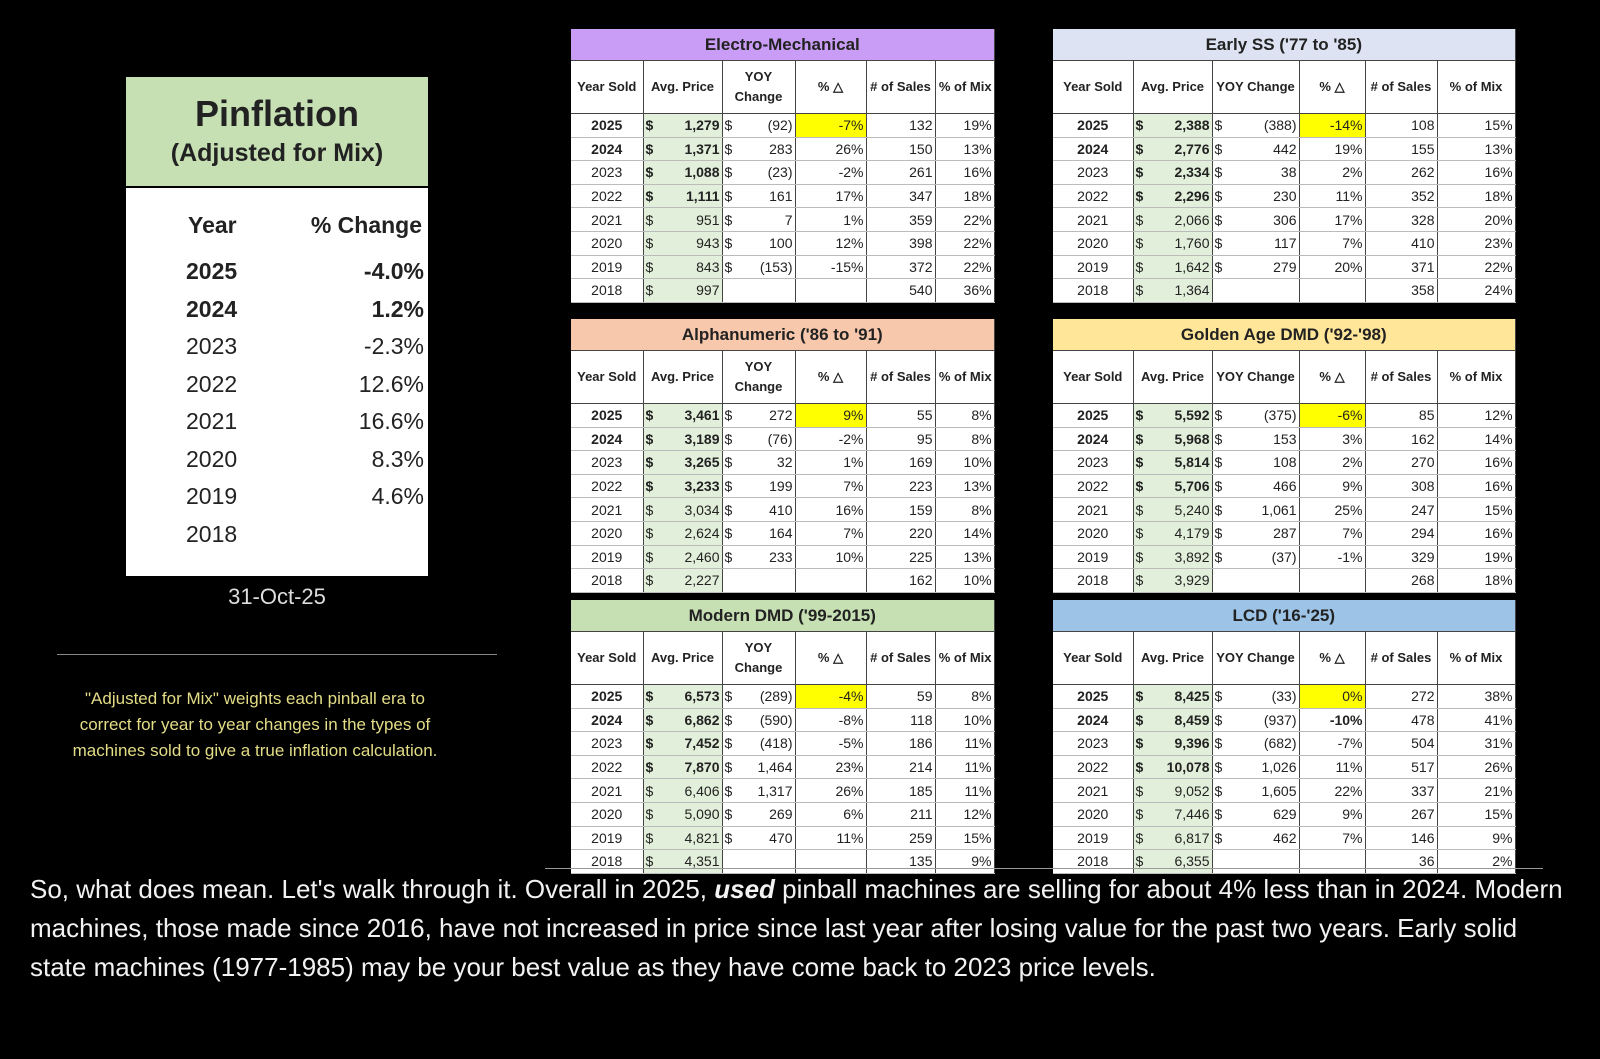 The width and height of the screenshot is (1600, 1059). What do you see at coordinates (1476, 790) in the screenshot?
I see `pct-of-mix: 21%` at bounding box center [1476, 790].